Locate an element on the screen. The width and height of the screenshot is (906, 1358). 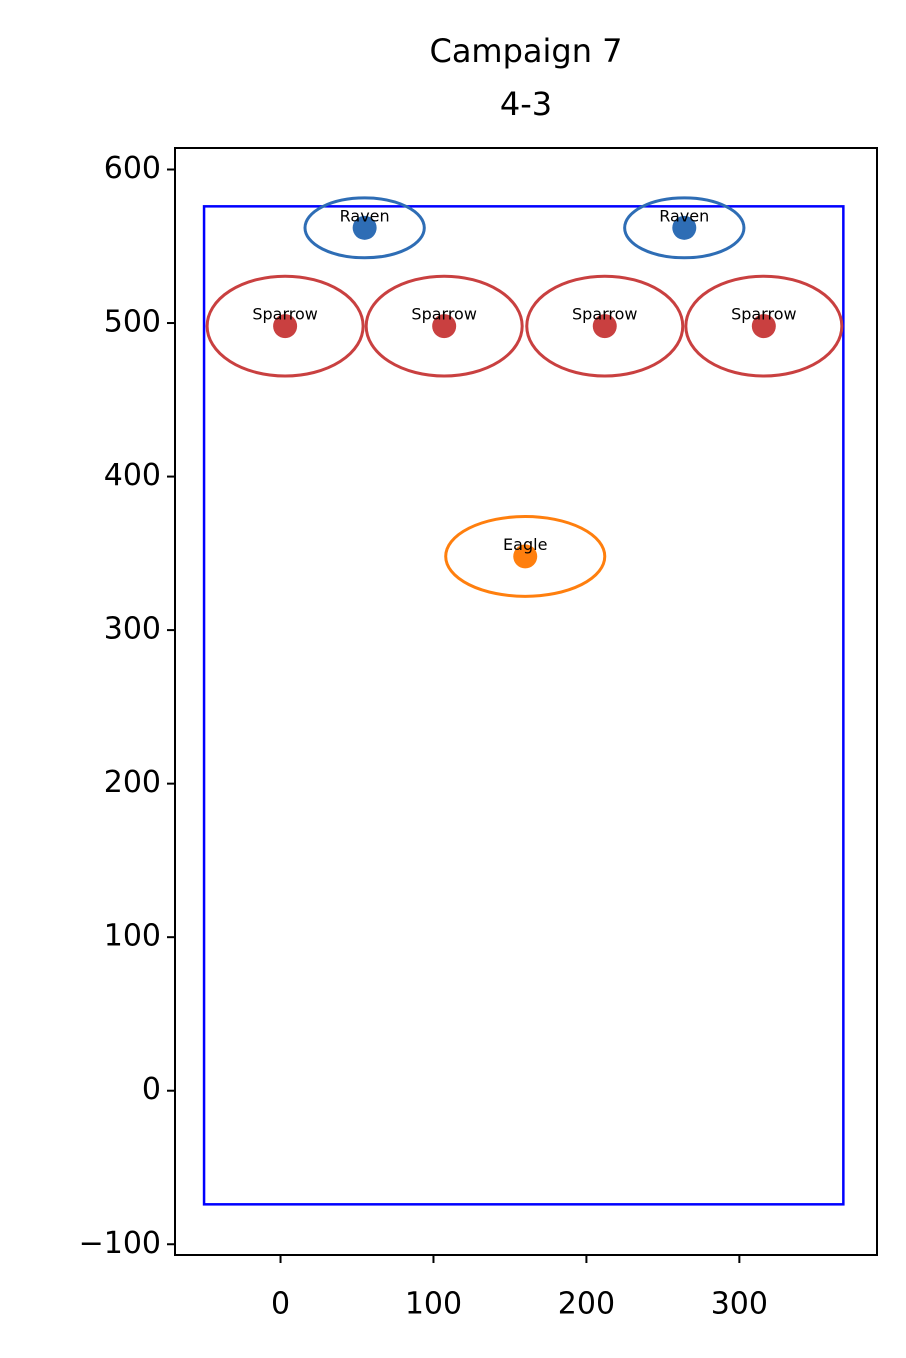
point-label: Eagle is located at coordinates (525, 544).